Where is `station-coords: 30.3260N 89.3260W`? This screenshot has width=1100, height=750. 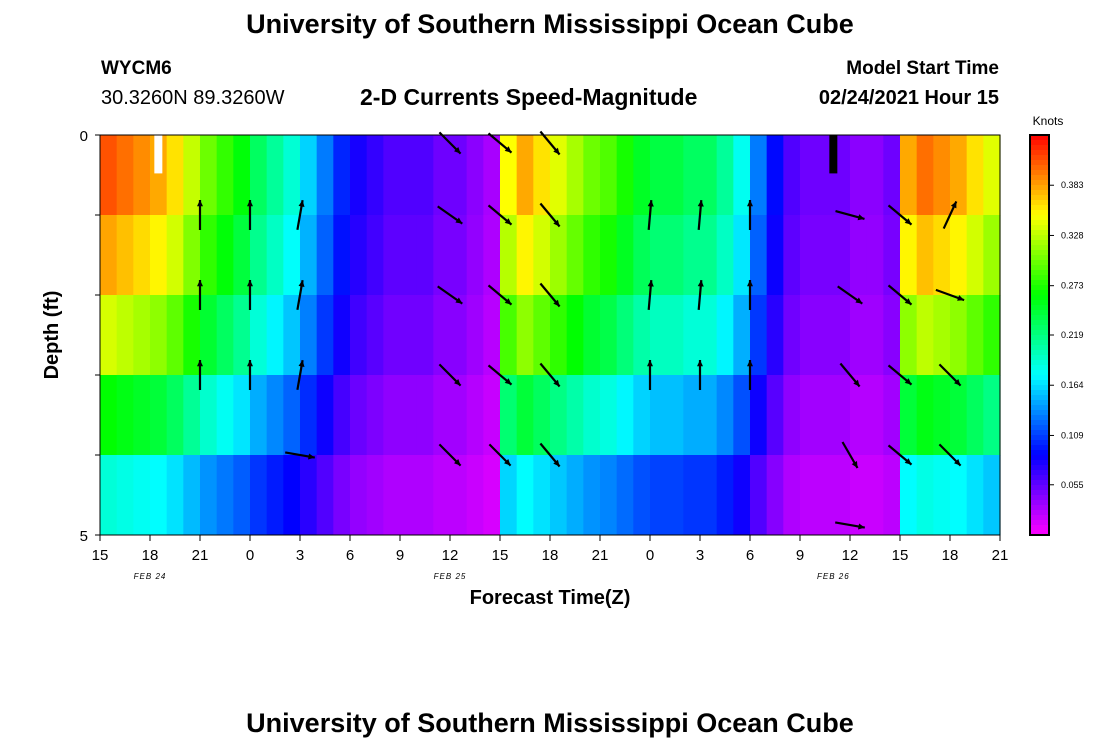
station-coords: 30.3260N 89.3260W is located at coordinates (193, 98).